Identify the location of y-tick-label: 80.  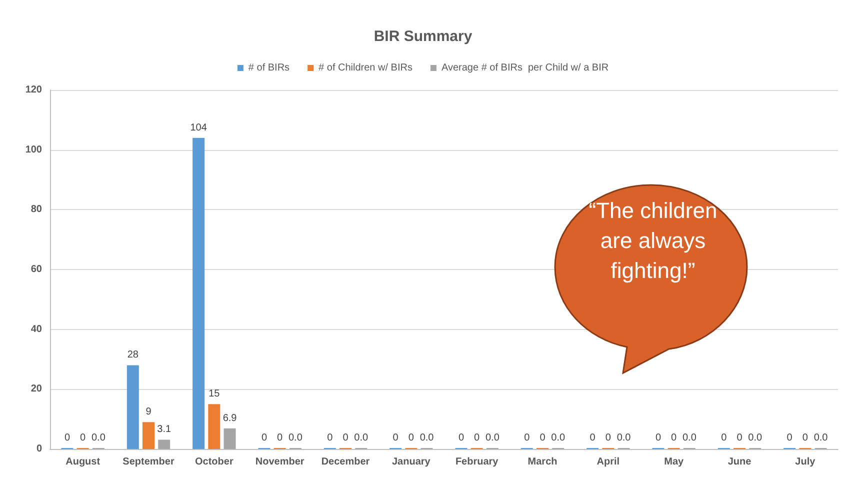
(36, 210).